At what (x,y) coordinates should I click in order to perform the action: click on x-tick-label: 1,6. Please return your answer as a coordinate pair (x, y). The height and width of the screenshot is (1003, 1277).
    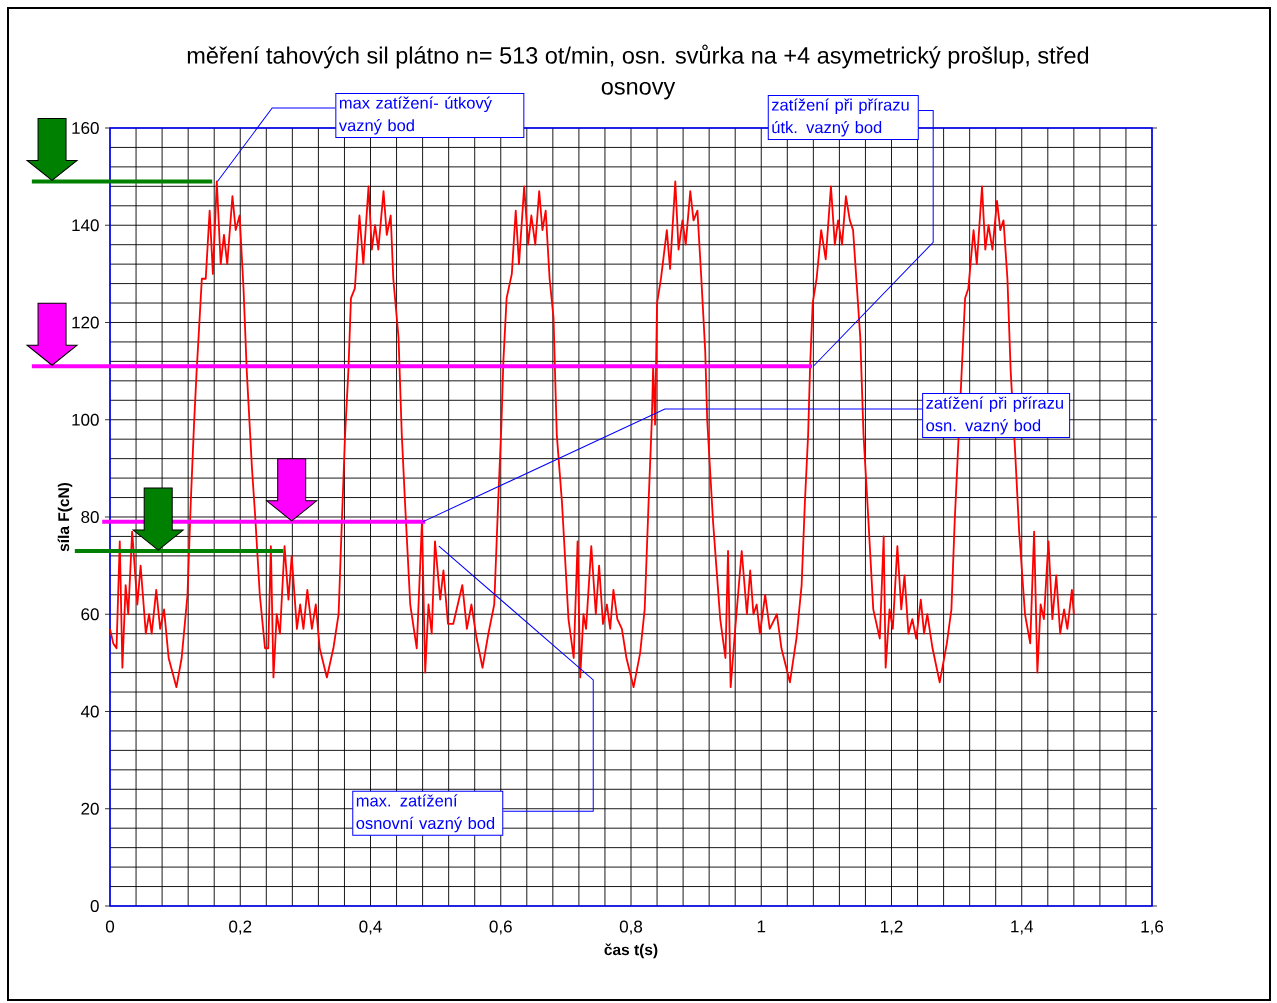
    Looking at the image, I should click on (1152, 927).